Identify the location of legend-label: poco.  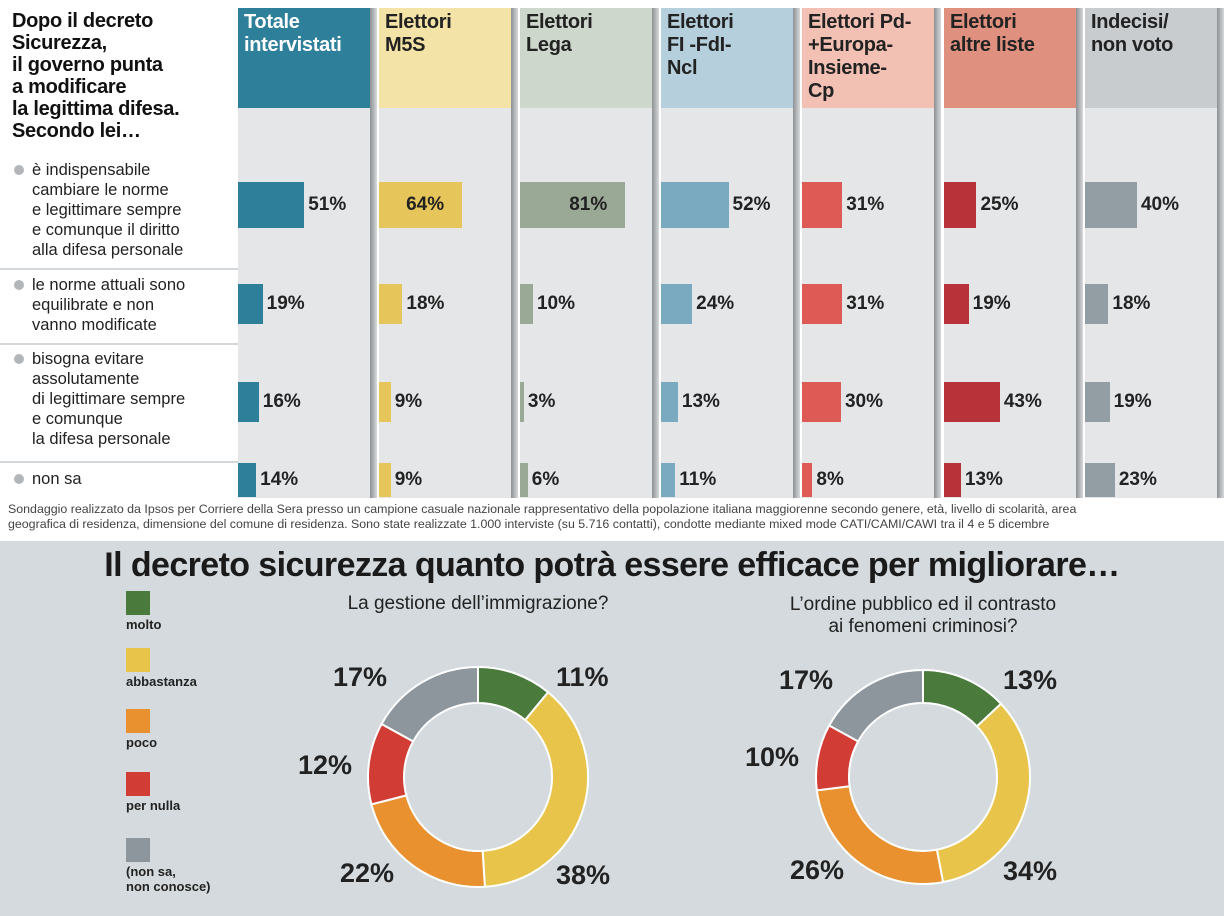
(141, 742).